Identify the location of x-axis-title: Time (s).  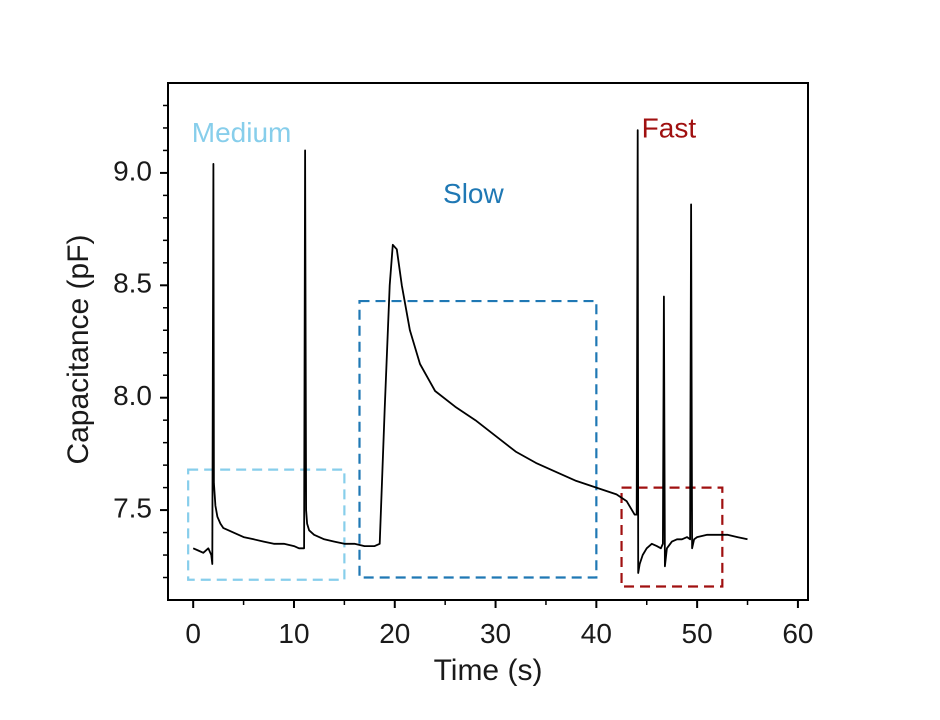
(488, 670).